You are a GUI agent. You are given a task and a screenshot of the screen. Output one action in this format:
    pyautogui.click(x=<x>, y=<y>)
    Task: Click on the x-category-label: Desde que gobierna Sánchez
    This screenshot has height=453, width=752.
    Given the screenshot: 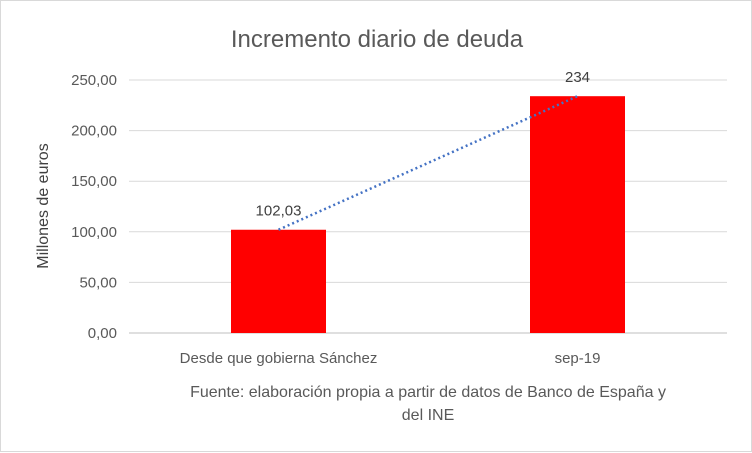 What is the action you would take?
    pyautogui.click(x=279, y=358)
    